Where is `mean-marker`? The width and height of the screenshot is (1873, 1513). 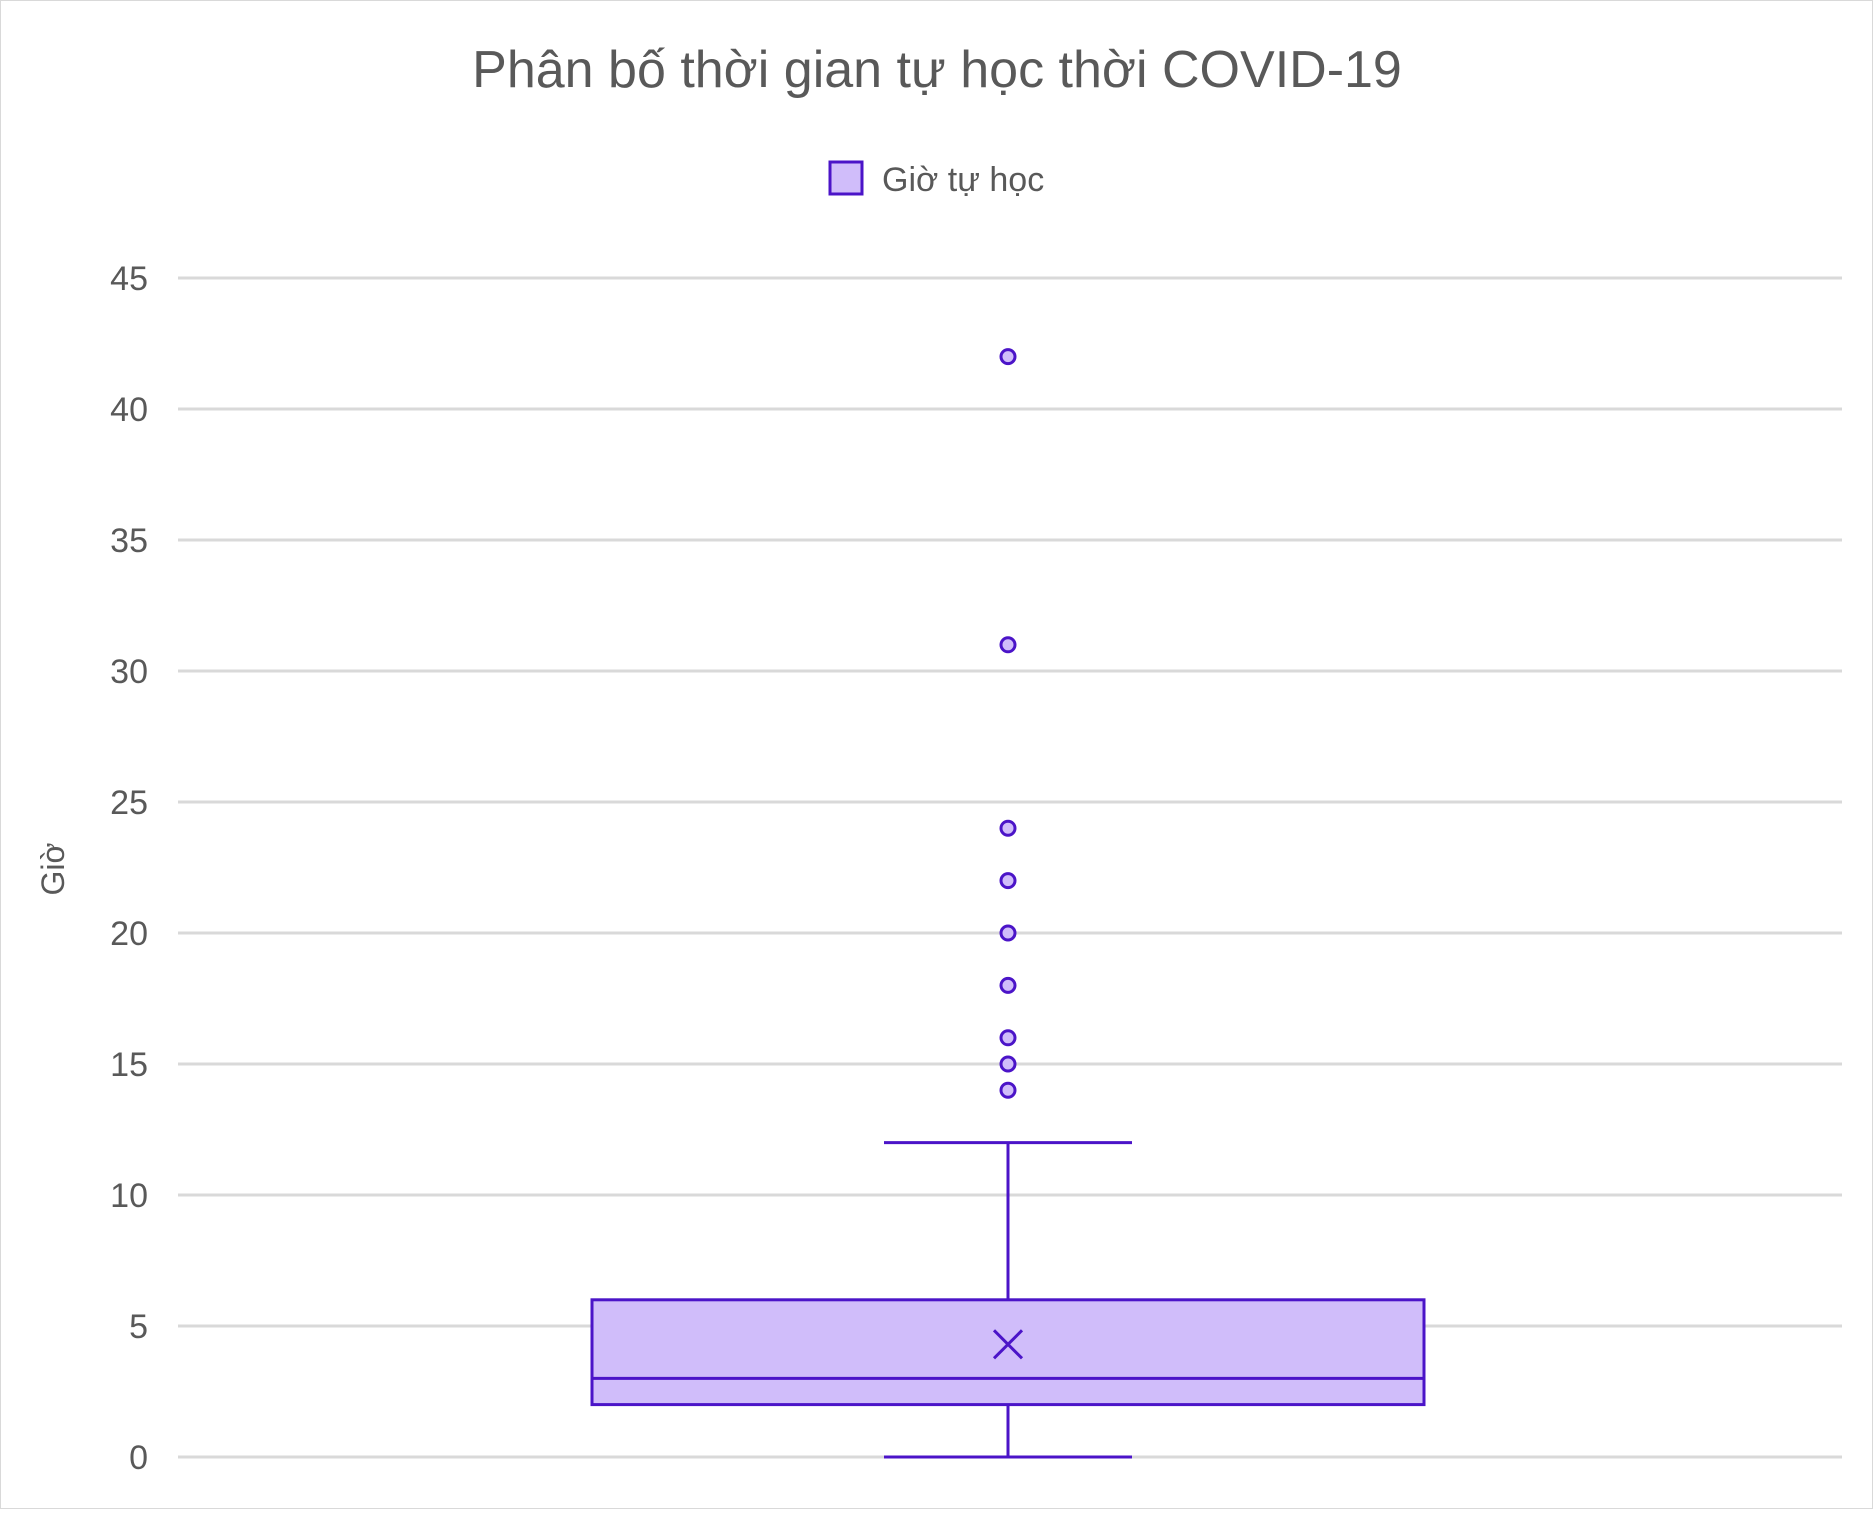 mean-marker is located at coordinates (1008, 1344).